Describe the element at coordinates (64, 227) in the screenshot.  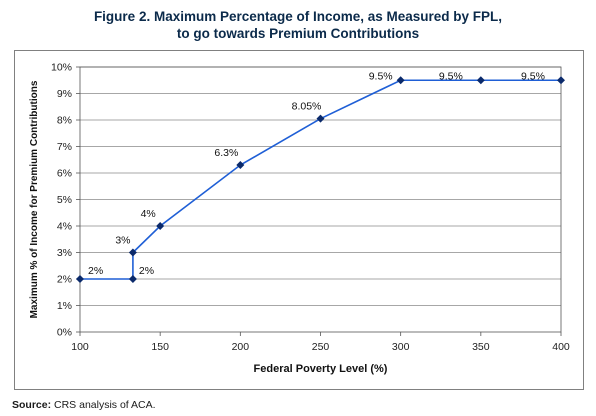
I see `y-tick-label: 4%` at that location.